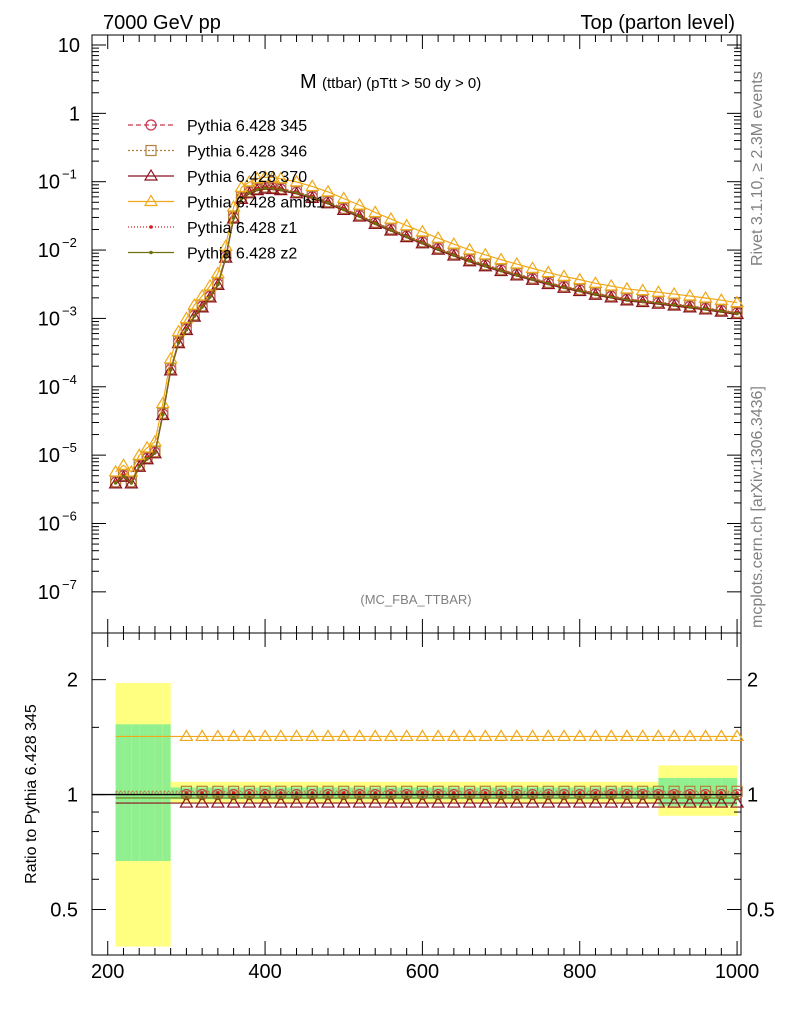 This screenshot has height=1024, width=786. Describe the element at coordinates (752, 681) in the screenshot. I see `ratio-y-tick-label-right: 2` at that location.